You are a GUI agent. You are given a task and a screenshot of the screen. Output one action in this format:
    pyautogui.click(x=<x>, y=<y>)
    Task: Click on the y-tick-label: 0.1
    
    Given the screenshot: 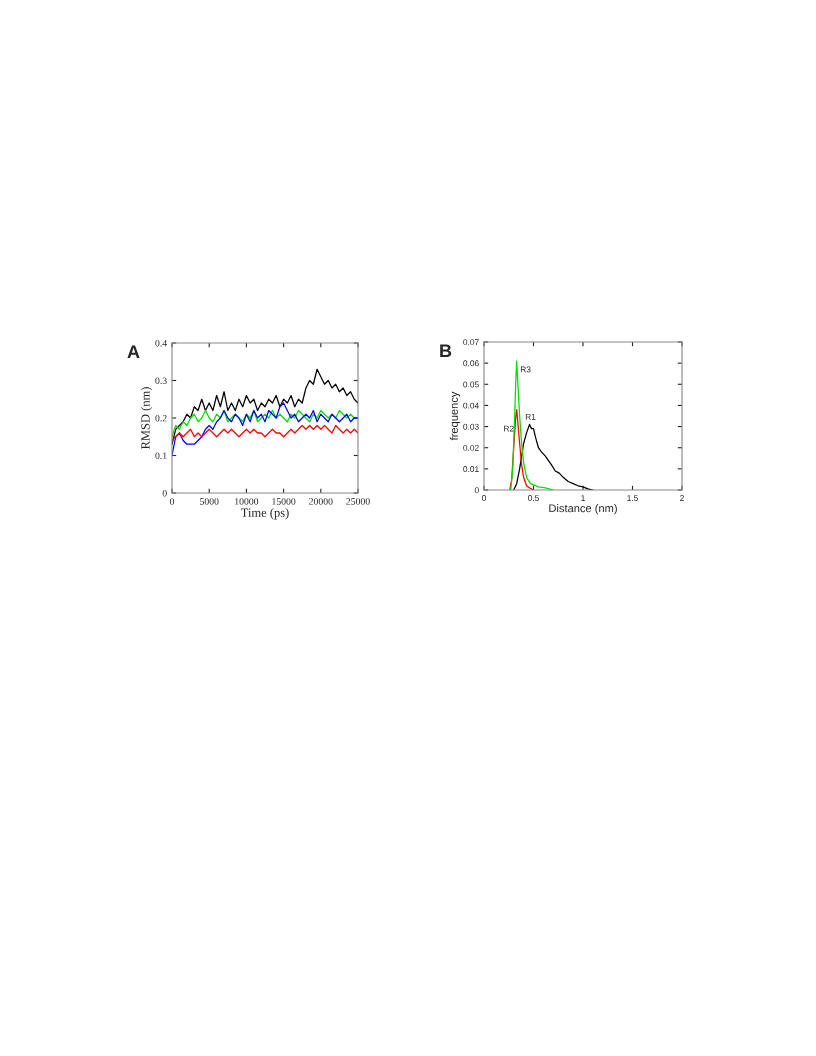 What is the action you would take?
    pyautogui.click(x=161, y=456)
    